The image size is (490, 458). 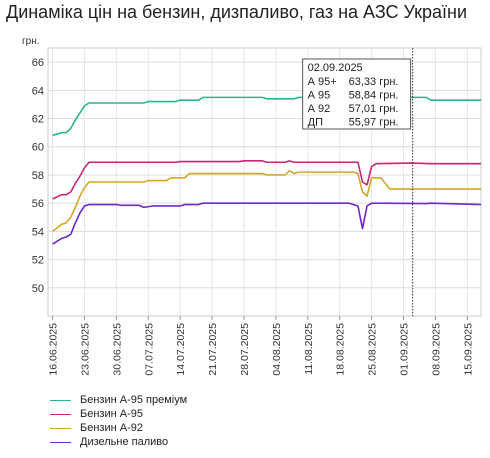 I want to click on x-tick-label: 25.08.2025, so click(x=373, y=349).